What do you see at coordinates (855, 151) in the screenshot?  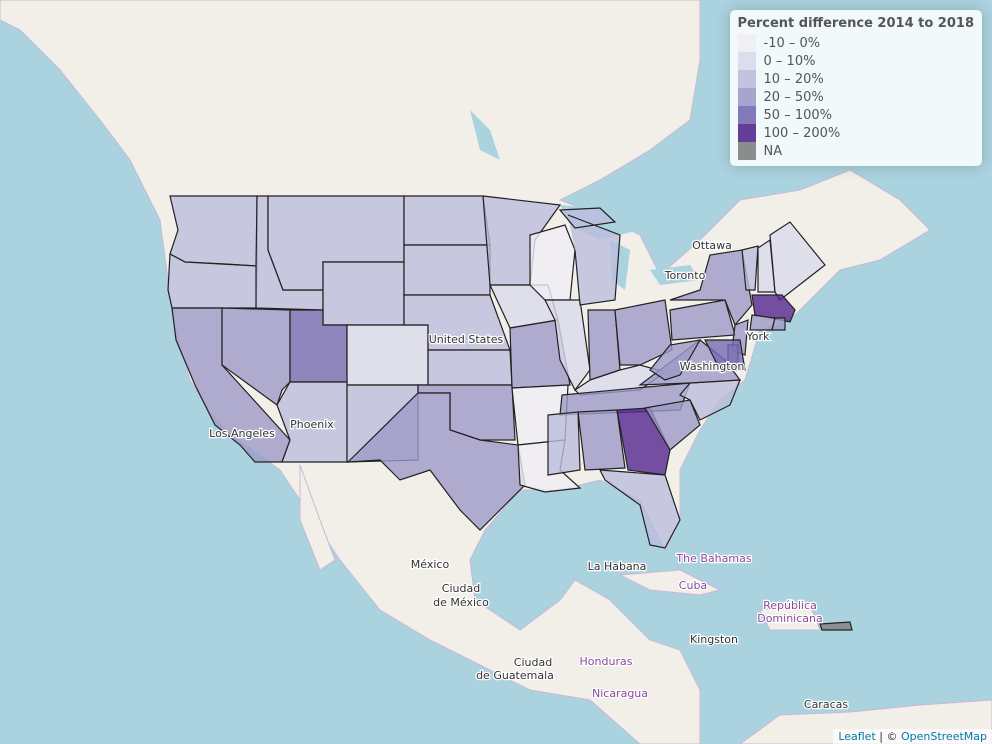 I see `legend-item: NA` at bounding box center [855, 151].